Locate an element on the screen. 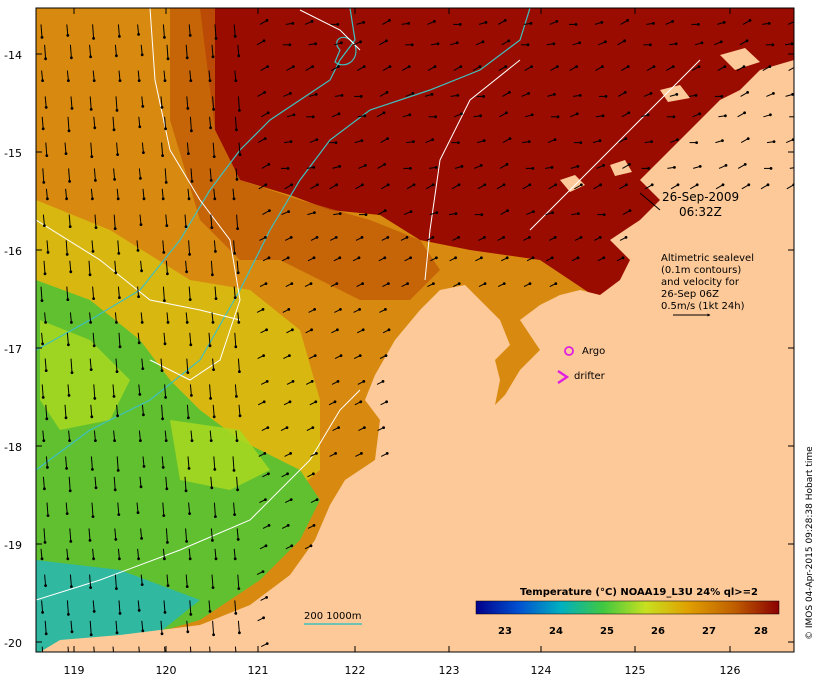  lat-tick-label: -19 is located at coordinates (13, 545).